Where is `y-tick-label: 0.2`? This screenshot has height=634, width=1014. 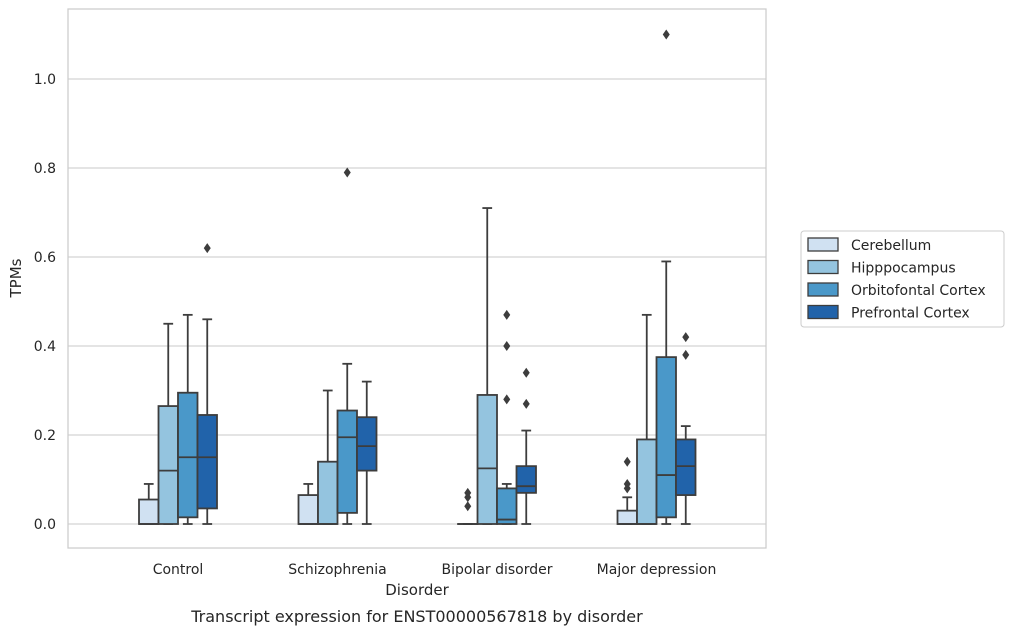 y-tick-label: 0.2 is located at coordinates (45, 436).